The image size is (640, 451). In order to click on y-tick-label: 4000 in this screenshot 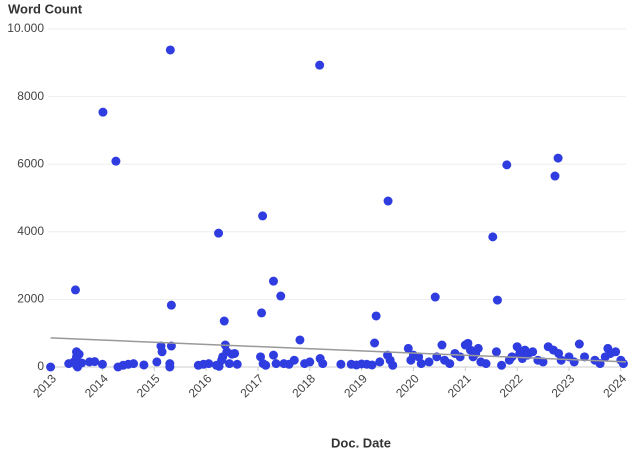, I will do `click(30, 231)`.